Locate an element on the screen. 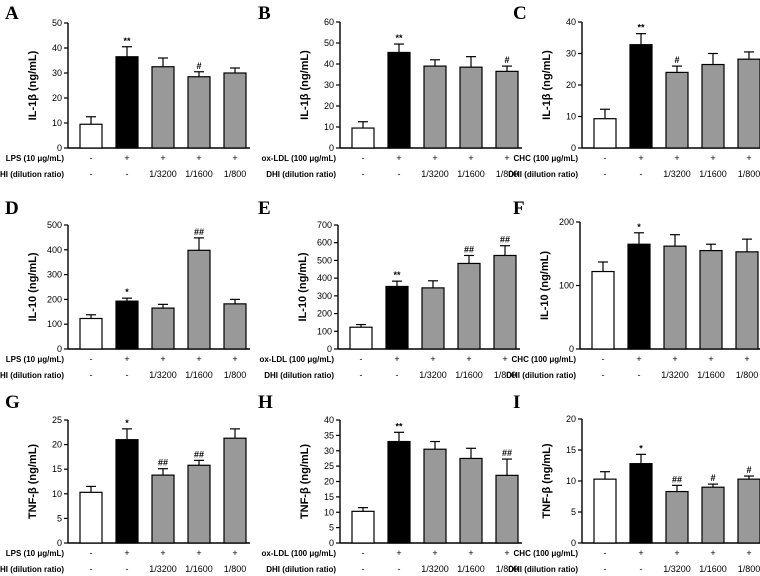  y-tick-label: 15 is located at coordinates (571, 450).